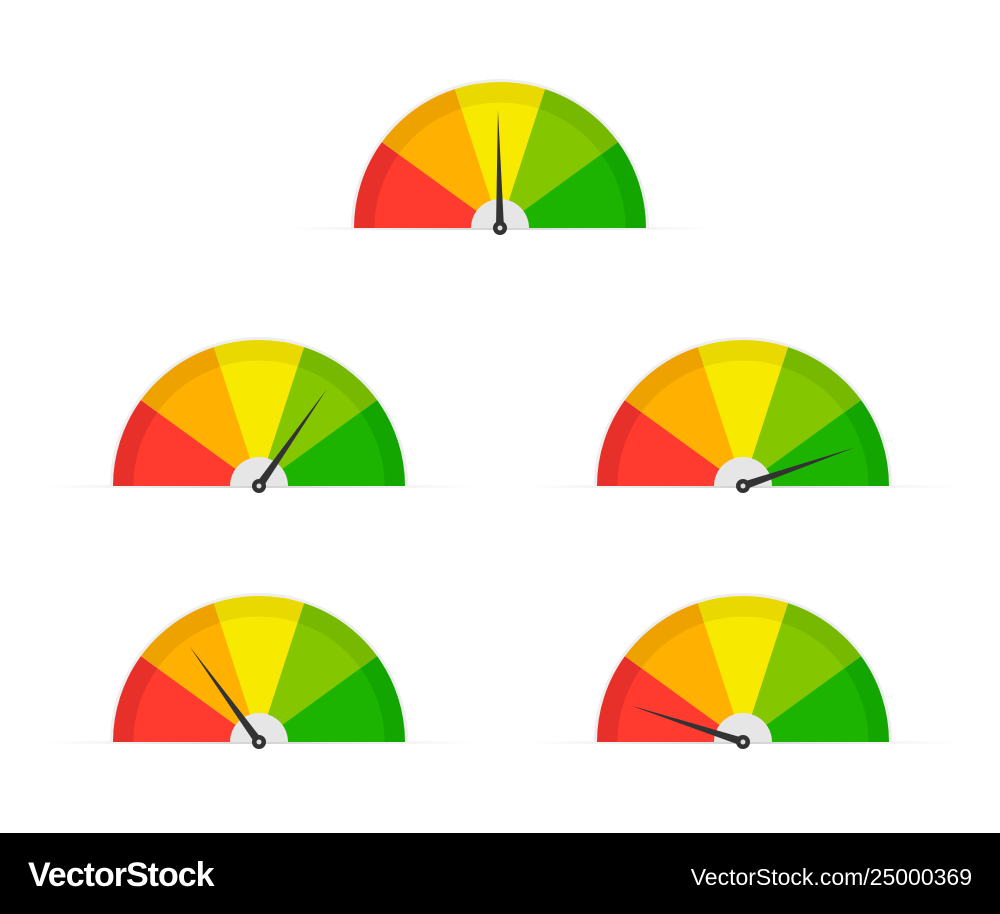 This screenshot has width=1000, height=914. I want to click on watermark-bar, so click(500, 873).